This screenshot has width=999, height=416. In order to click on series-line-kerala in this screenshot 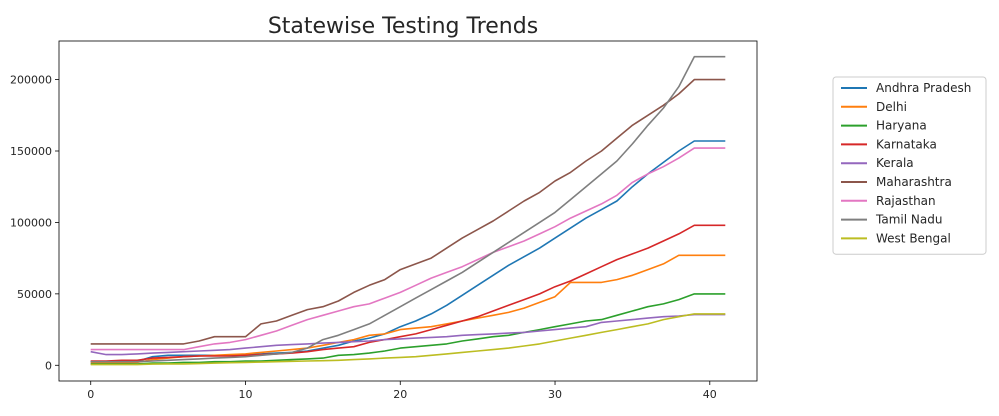, I will do `click(408, 334)`.